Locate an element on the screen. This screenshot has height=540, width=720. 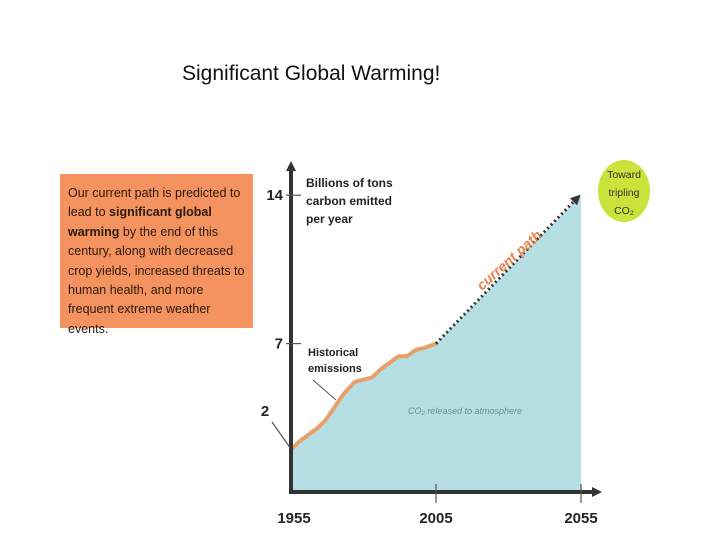
y-axis-label-line-2: carbon emitted is located at coordinates (349, 201).